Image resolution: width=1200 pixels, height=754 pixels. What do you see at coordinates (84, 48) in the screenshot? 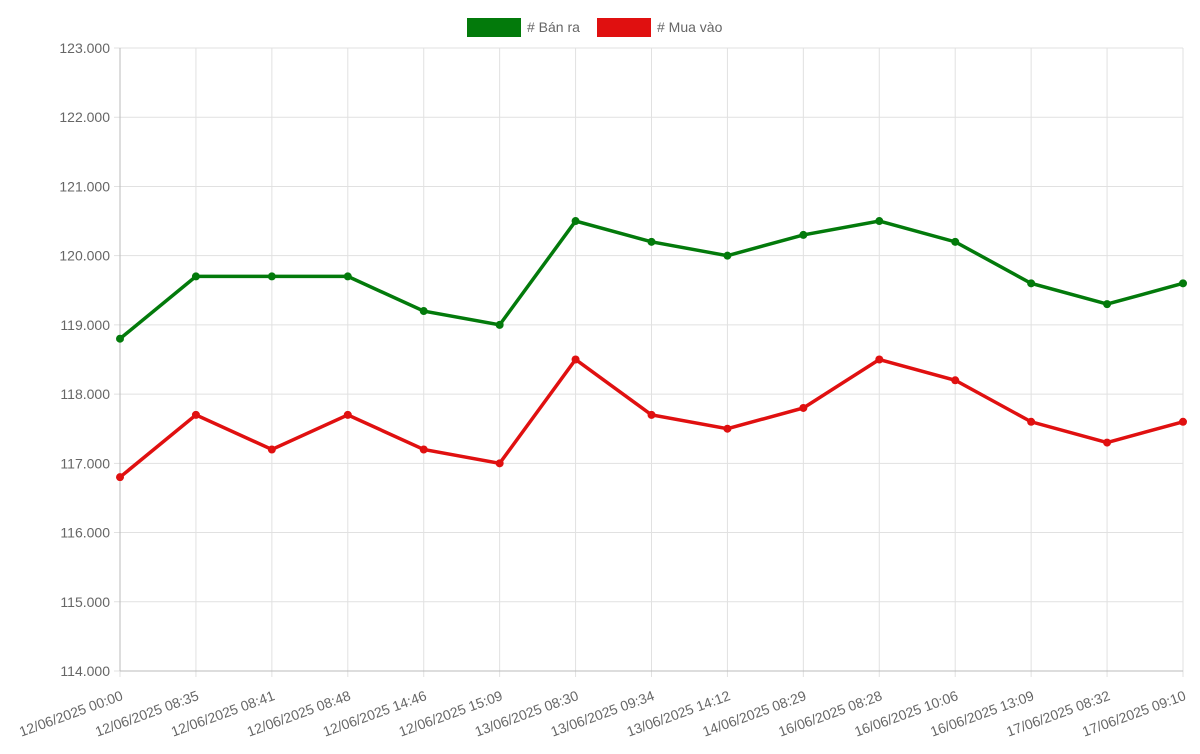
I see `y-tick-label: 123.000` at bounding box center [84, 48].